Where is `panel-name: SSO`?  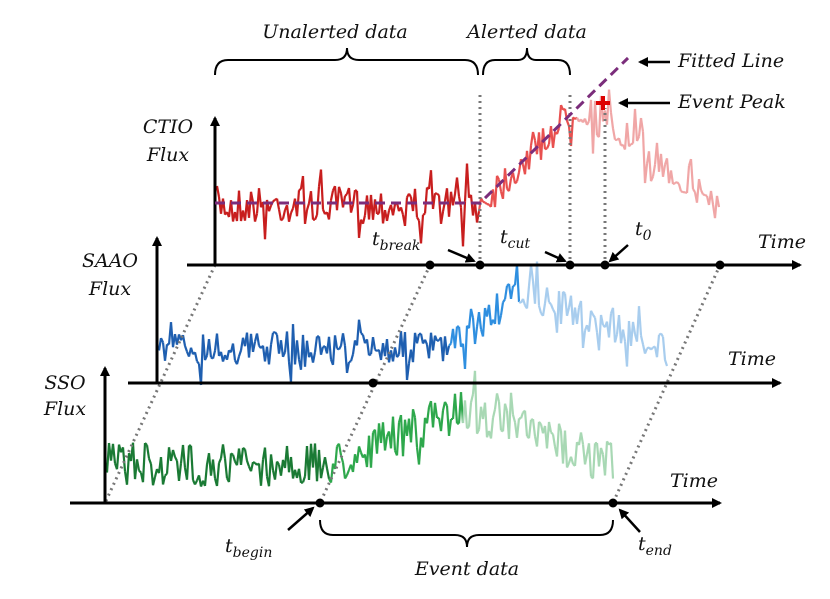 panel-name: SSO is located at coordinates (65, 383).